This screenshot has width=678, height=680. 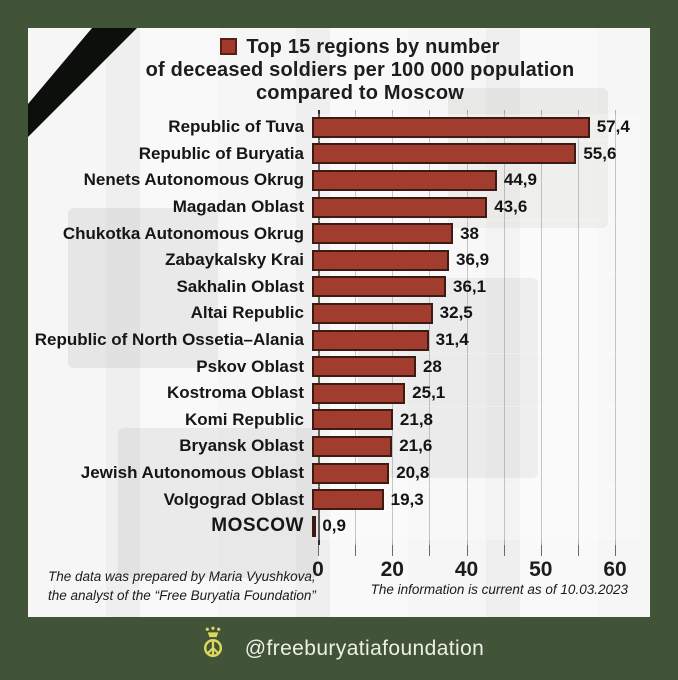 I want to click on value-label: 36,1, so click(x=470, y=286).